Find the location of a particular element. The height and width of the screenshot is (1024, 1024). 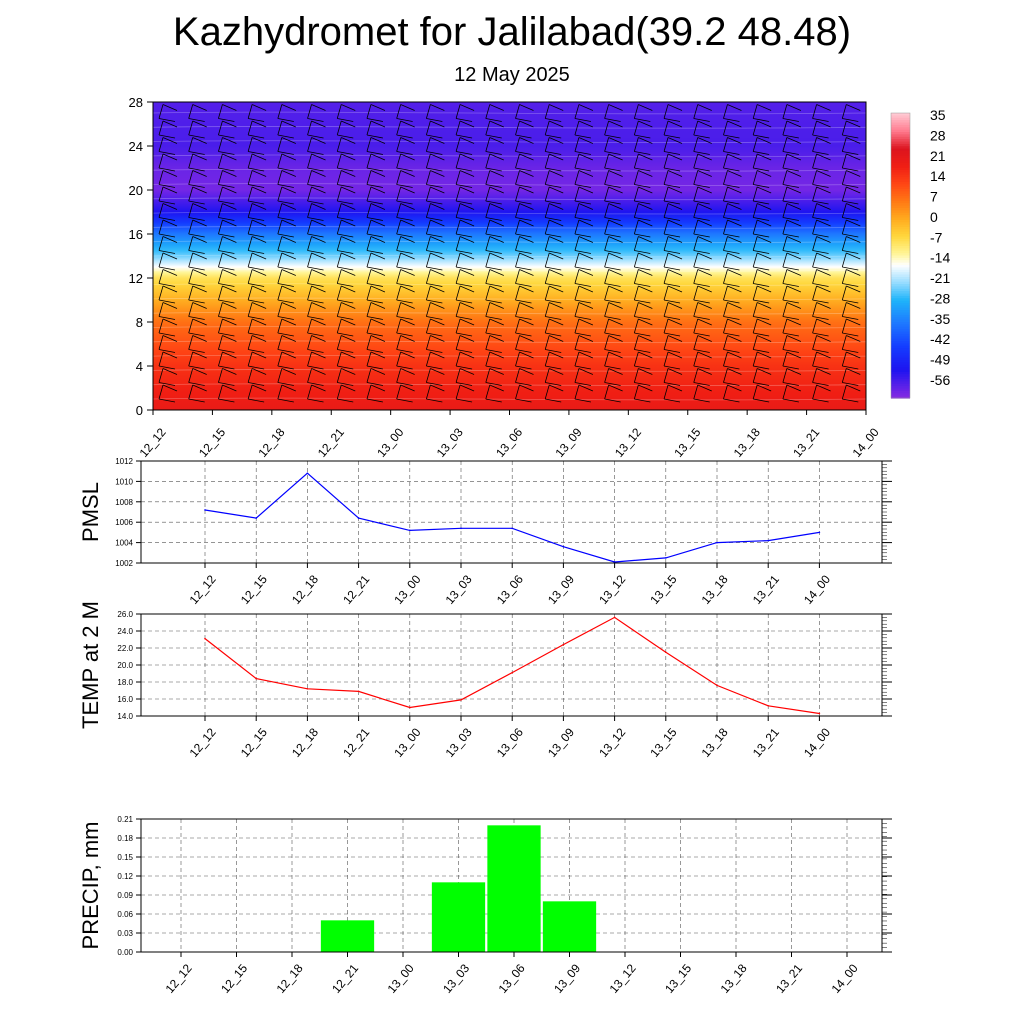

precip-xtick-label: 12_21 is located at coordinates (345, 978).